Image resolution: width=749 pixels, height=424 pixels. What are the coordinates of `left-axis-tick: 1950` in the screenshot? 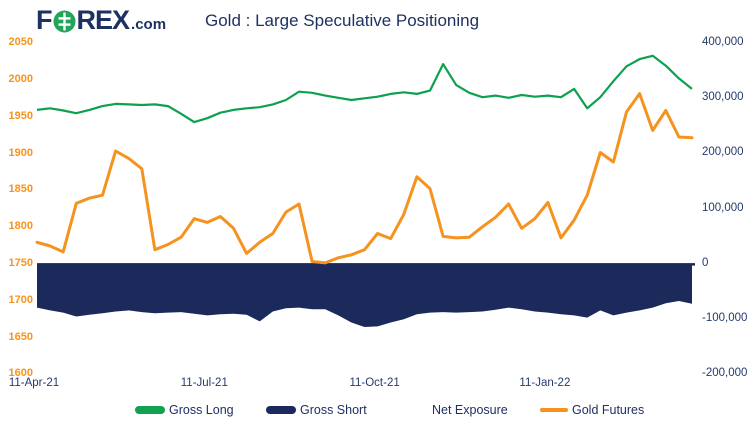 It's located at (20, 115).